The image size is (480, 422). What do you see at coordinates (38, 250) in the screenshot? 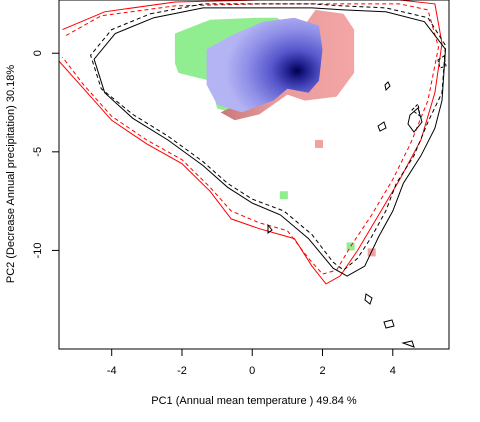
I see `y-tick-label: -10` at bounding box center [38, 250].